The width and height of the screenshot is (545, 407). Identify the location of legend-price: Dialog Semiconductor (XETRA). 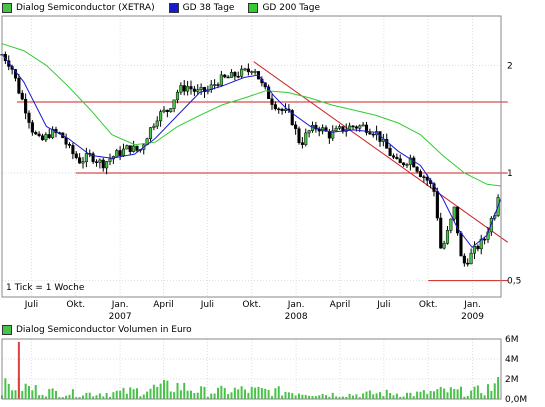
(78, 8).